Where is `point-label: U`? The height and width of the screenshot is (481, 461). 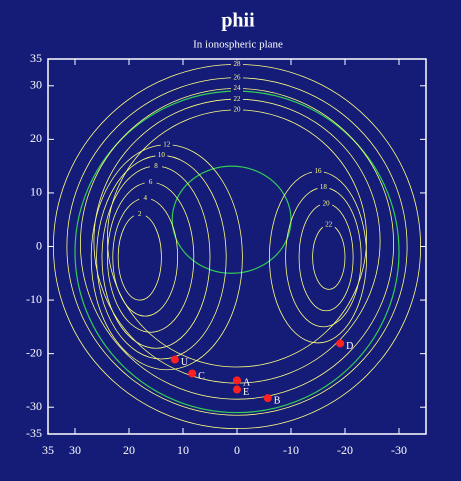 point-label: U is located at coordinates (185, 362).